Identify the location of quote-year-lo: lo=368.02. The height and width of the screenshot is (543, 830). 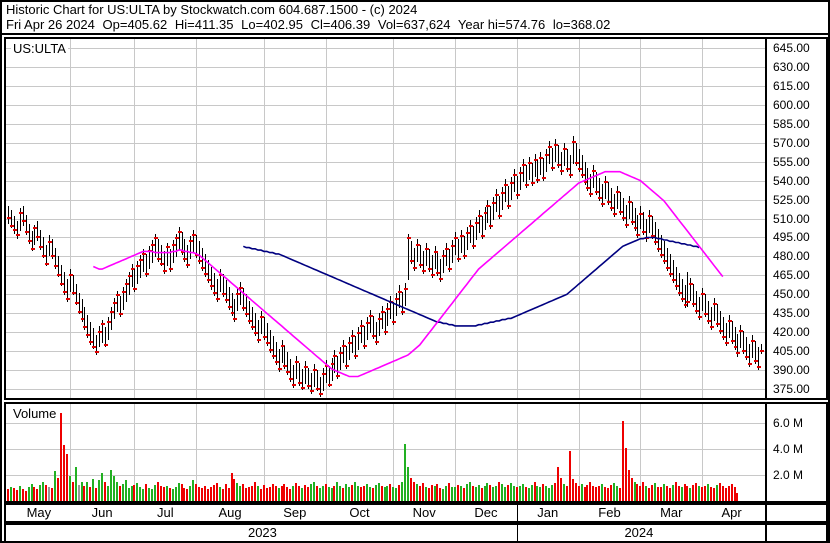
(581, 24).